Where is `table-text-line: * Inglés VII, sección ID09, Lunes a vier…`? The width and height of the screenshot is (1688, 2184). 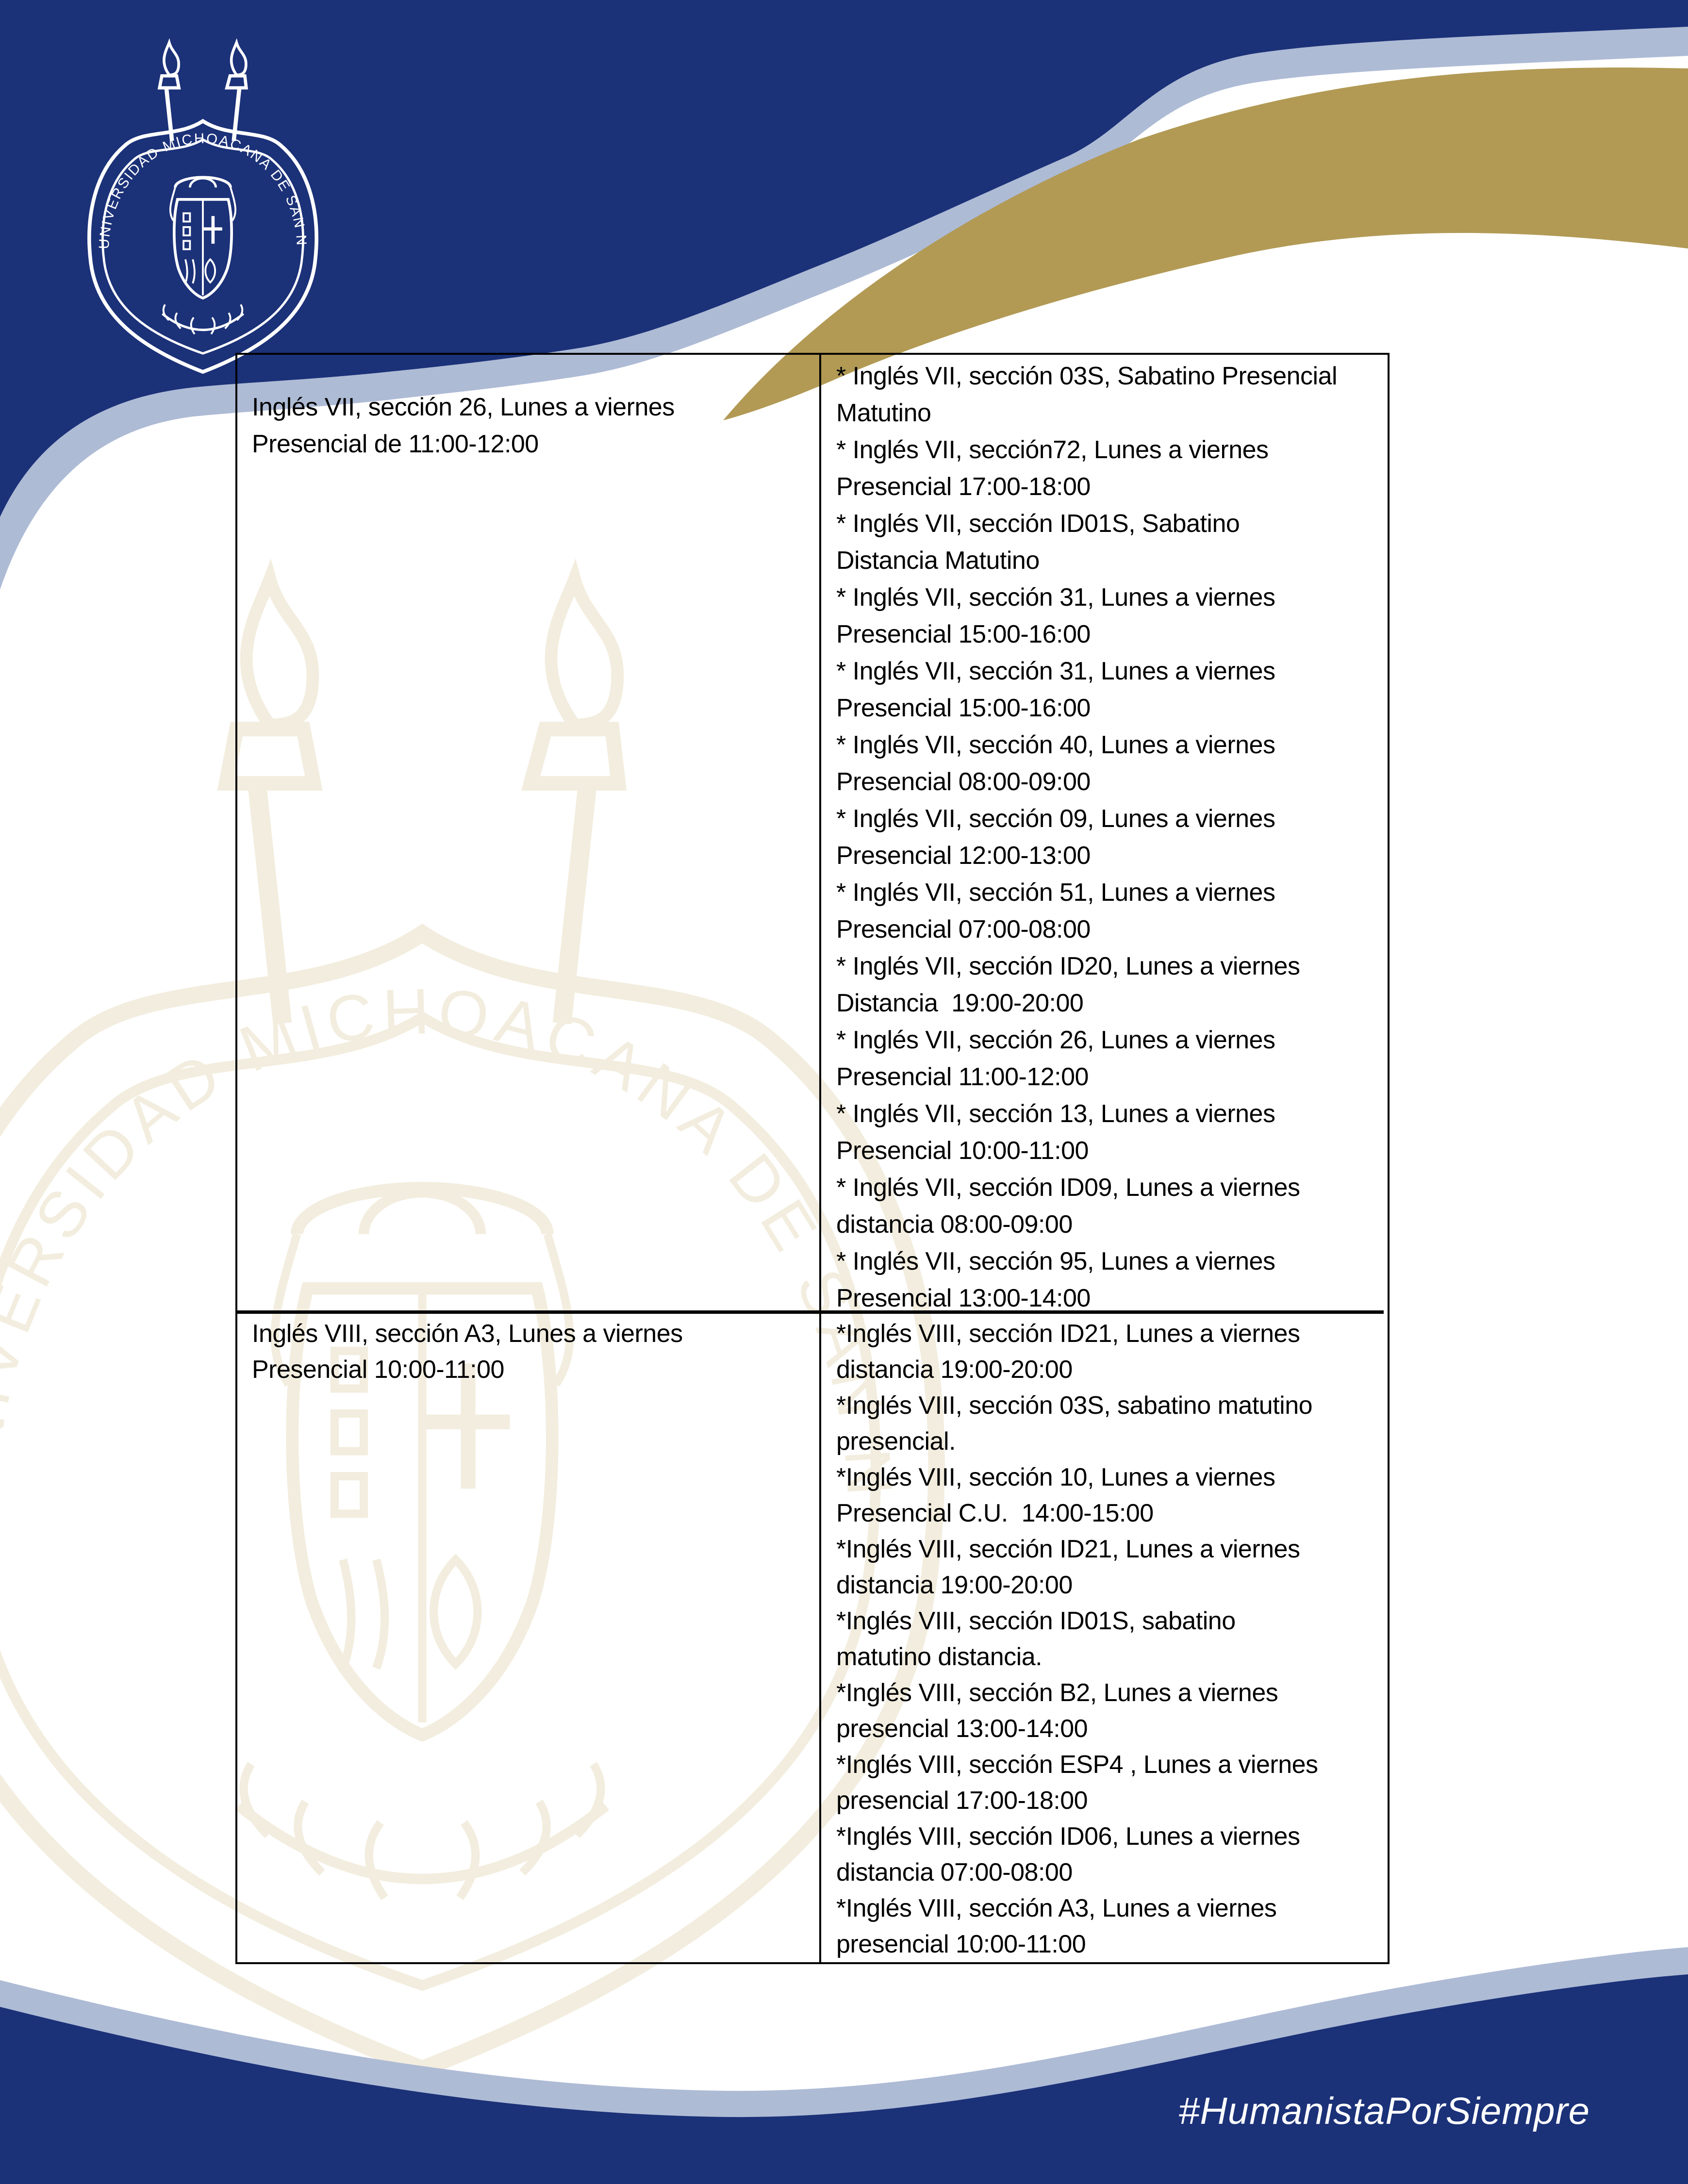 table-text-line: * Inglés VII, sección ID09, Lunes a vier… is located at coordinates (1068, 1188).